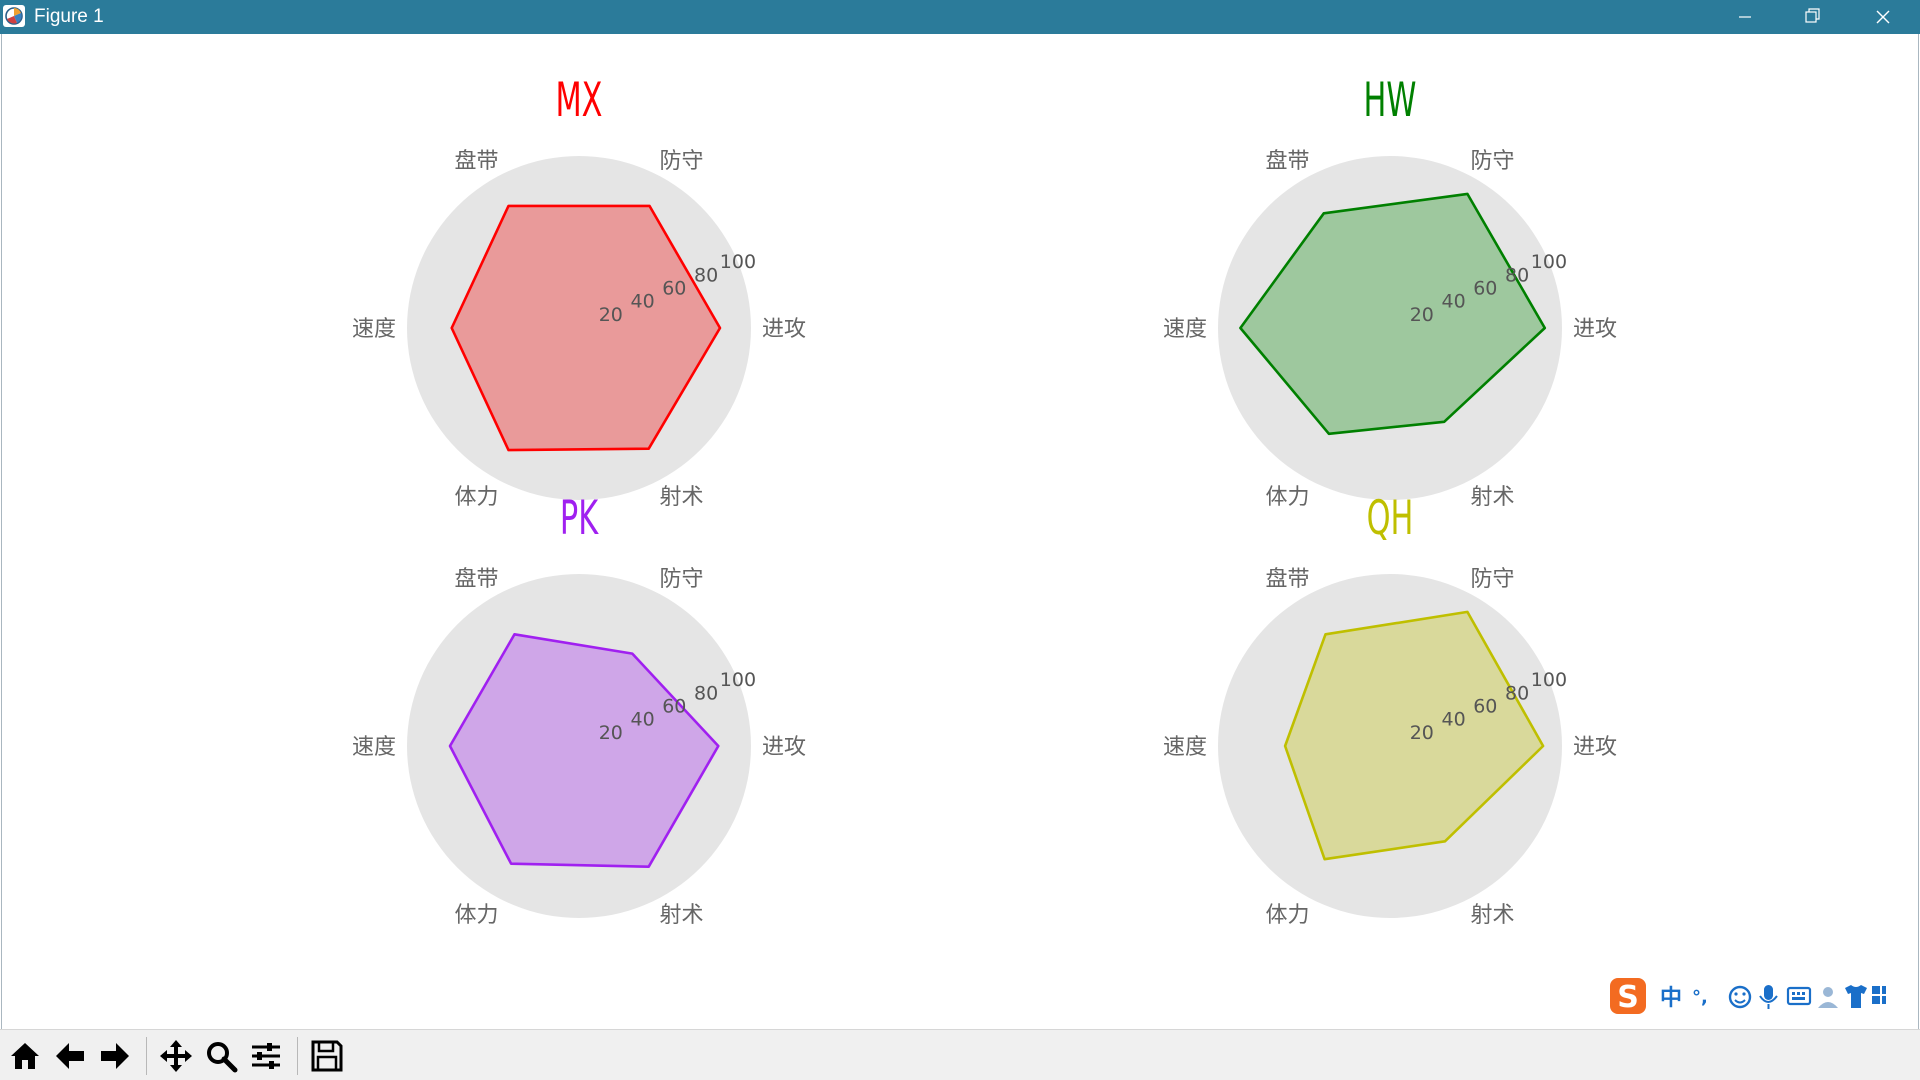  What do you see at coordinates (1671, 998) in the screenshot?
I see `ime-mode-label: 中` at bounding box center [1671, 998].